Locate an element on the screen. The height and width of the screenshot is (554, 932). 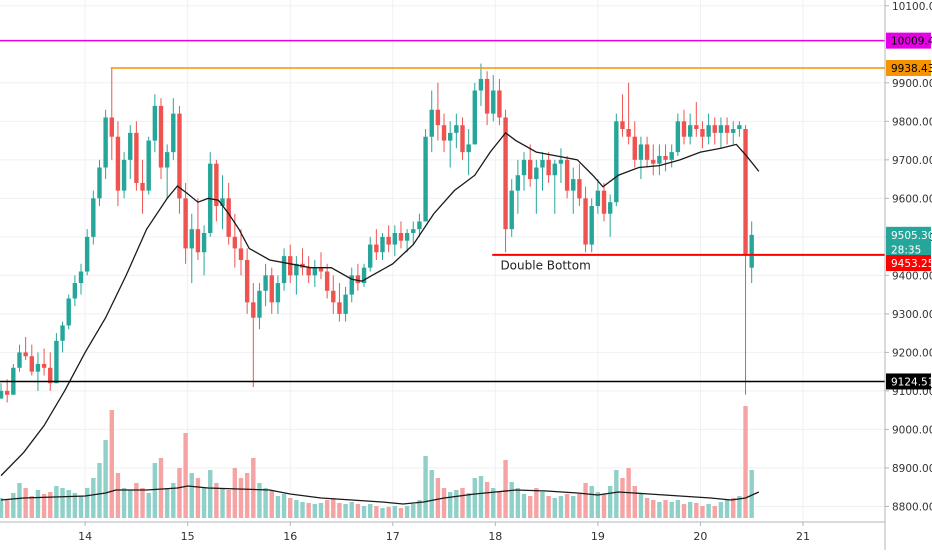
y-tick-label: 9900.00 is located at coordinates (912, 84).